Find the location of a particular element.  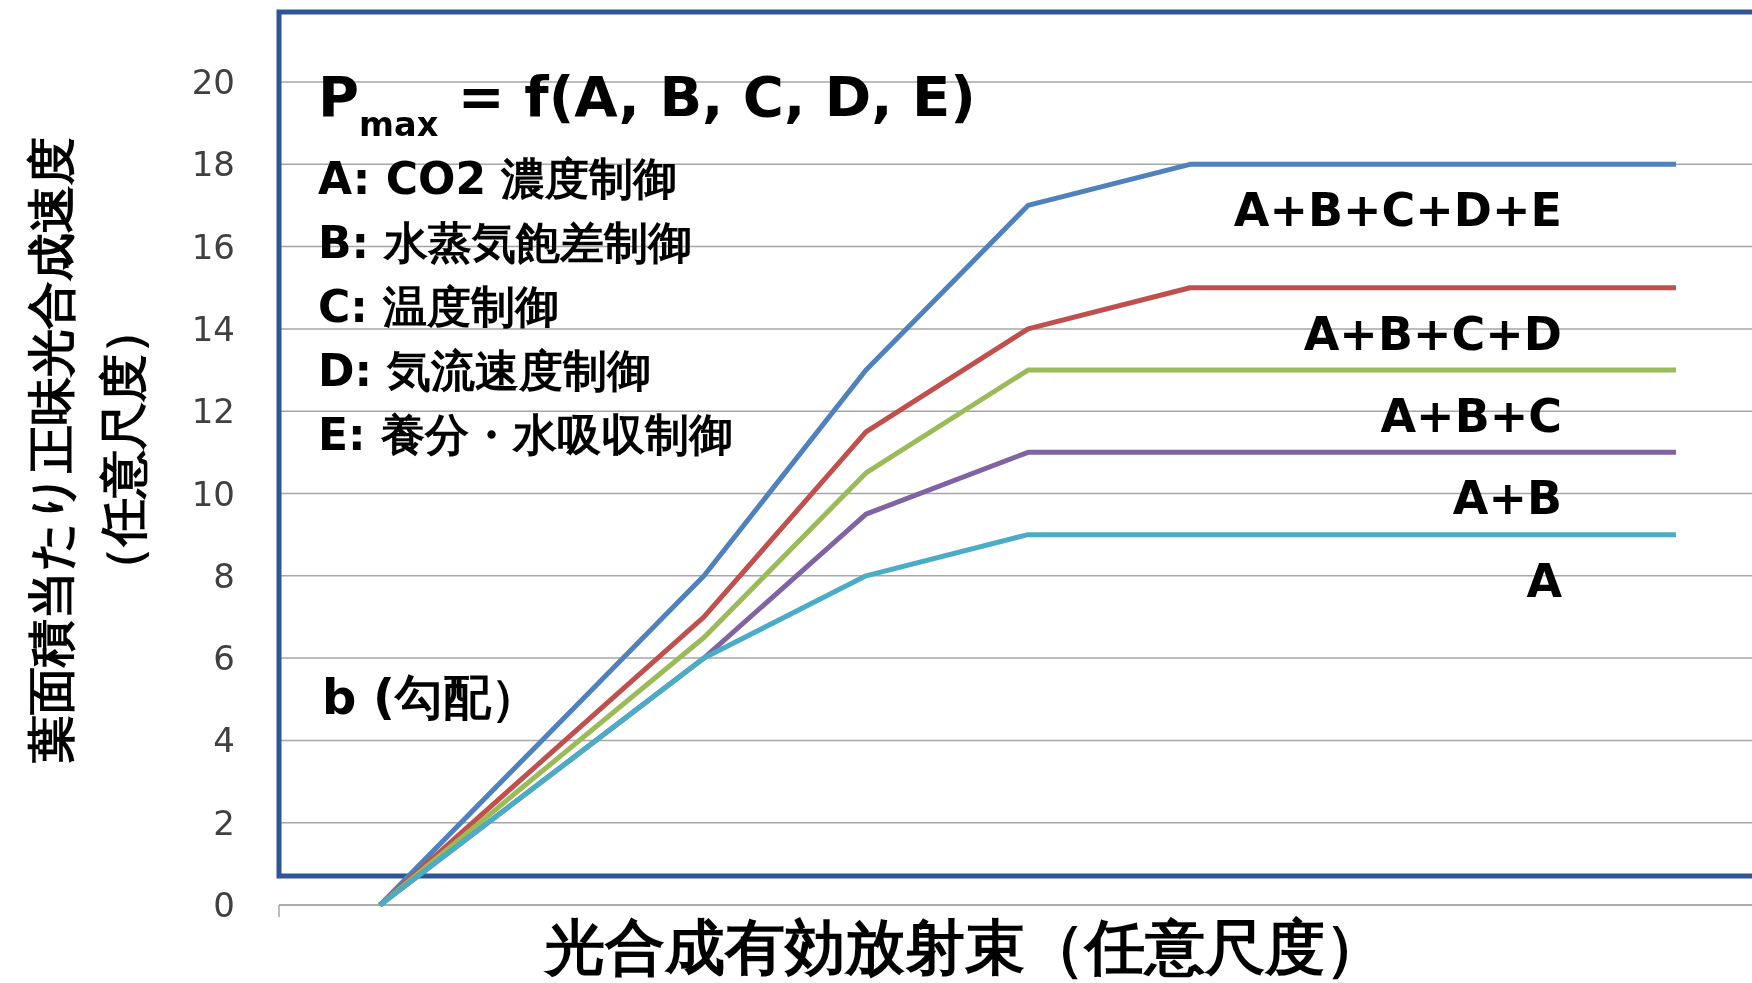

annotation: A: CO2 濃度制御 is located at coordinates (498, 178).